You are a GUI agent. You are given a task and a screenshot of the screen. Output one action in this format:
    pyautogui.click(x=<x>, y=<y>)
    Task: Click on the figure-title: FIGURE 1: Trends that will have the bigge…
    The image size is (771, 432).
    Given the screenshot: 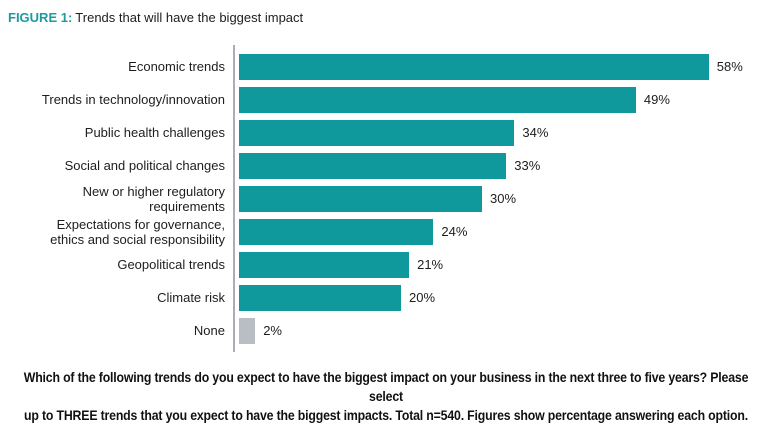 What is the action you would take?
    pyautogui.click(x=155, y=17)
    